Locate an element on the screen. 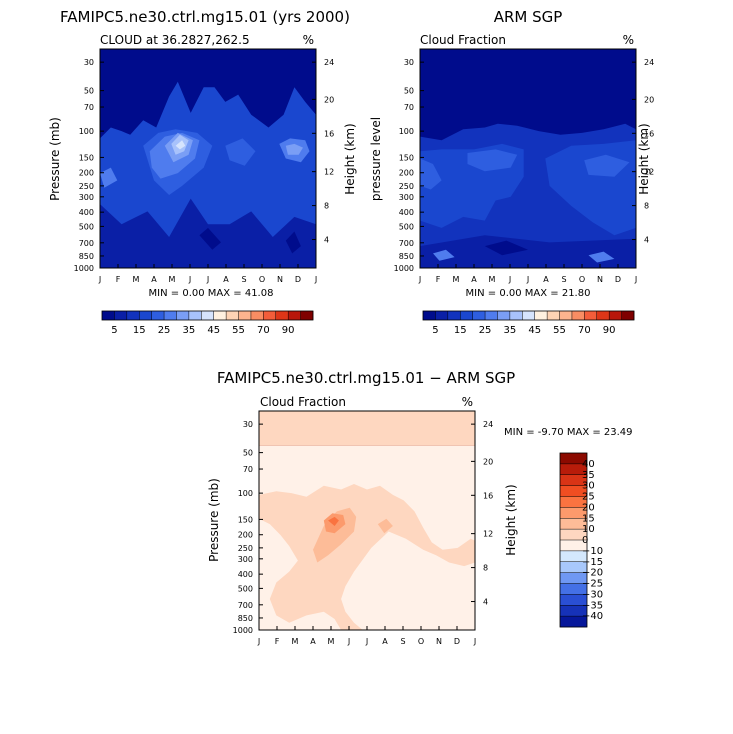  colorbar-label: −20 is located at coordinates (592, 573).